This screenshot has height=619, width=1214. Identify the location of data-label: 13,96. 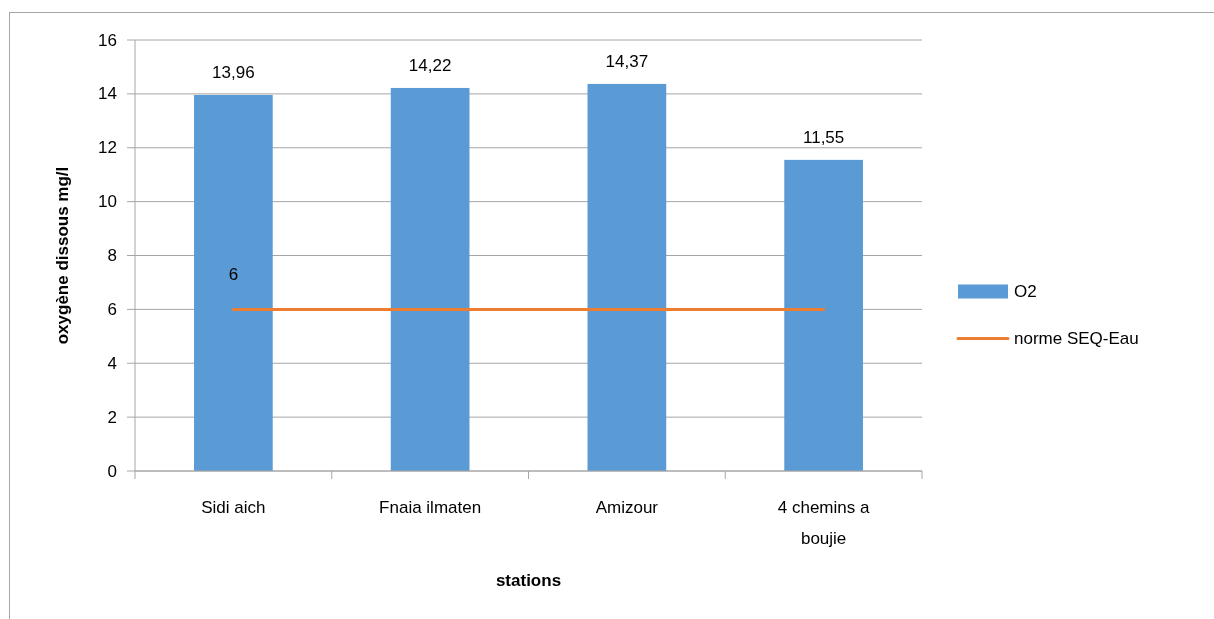
(233, 73).